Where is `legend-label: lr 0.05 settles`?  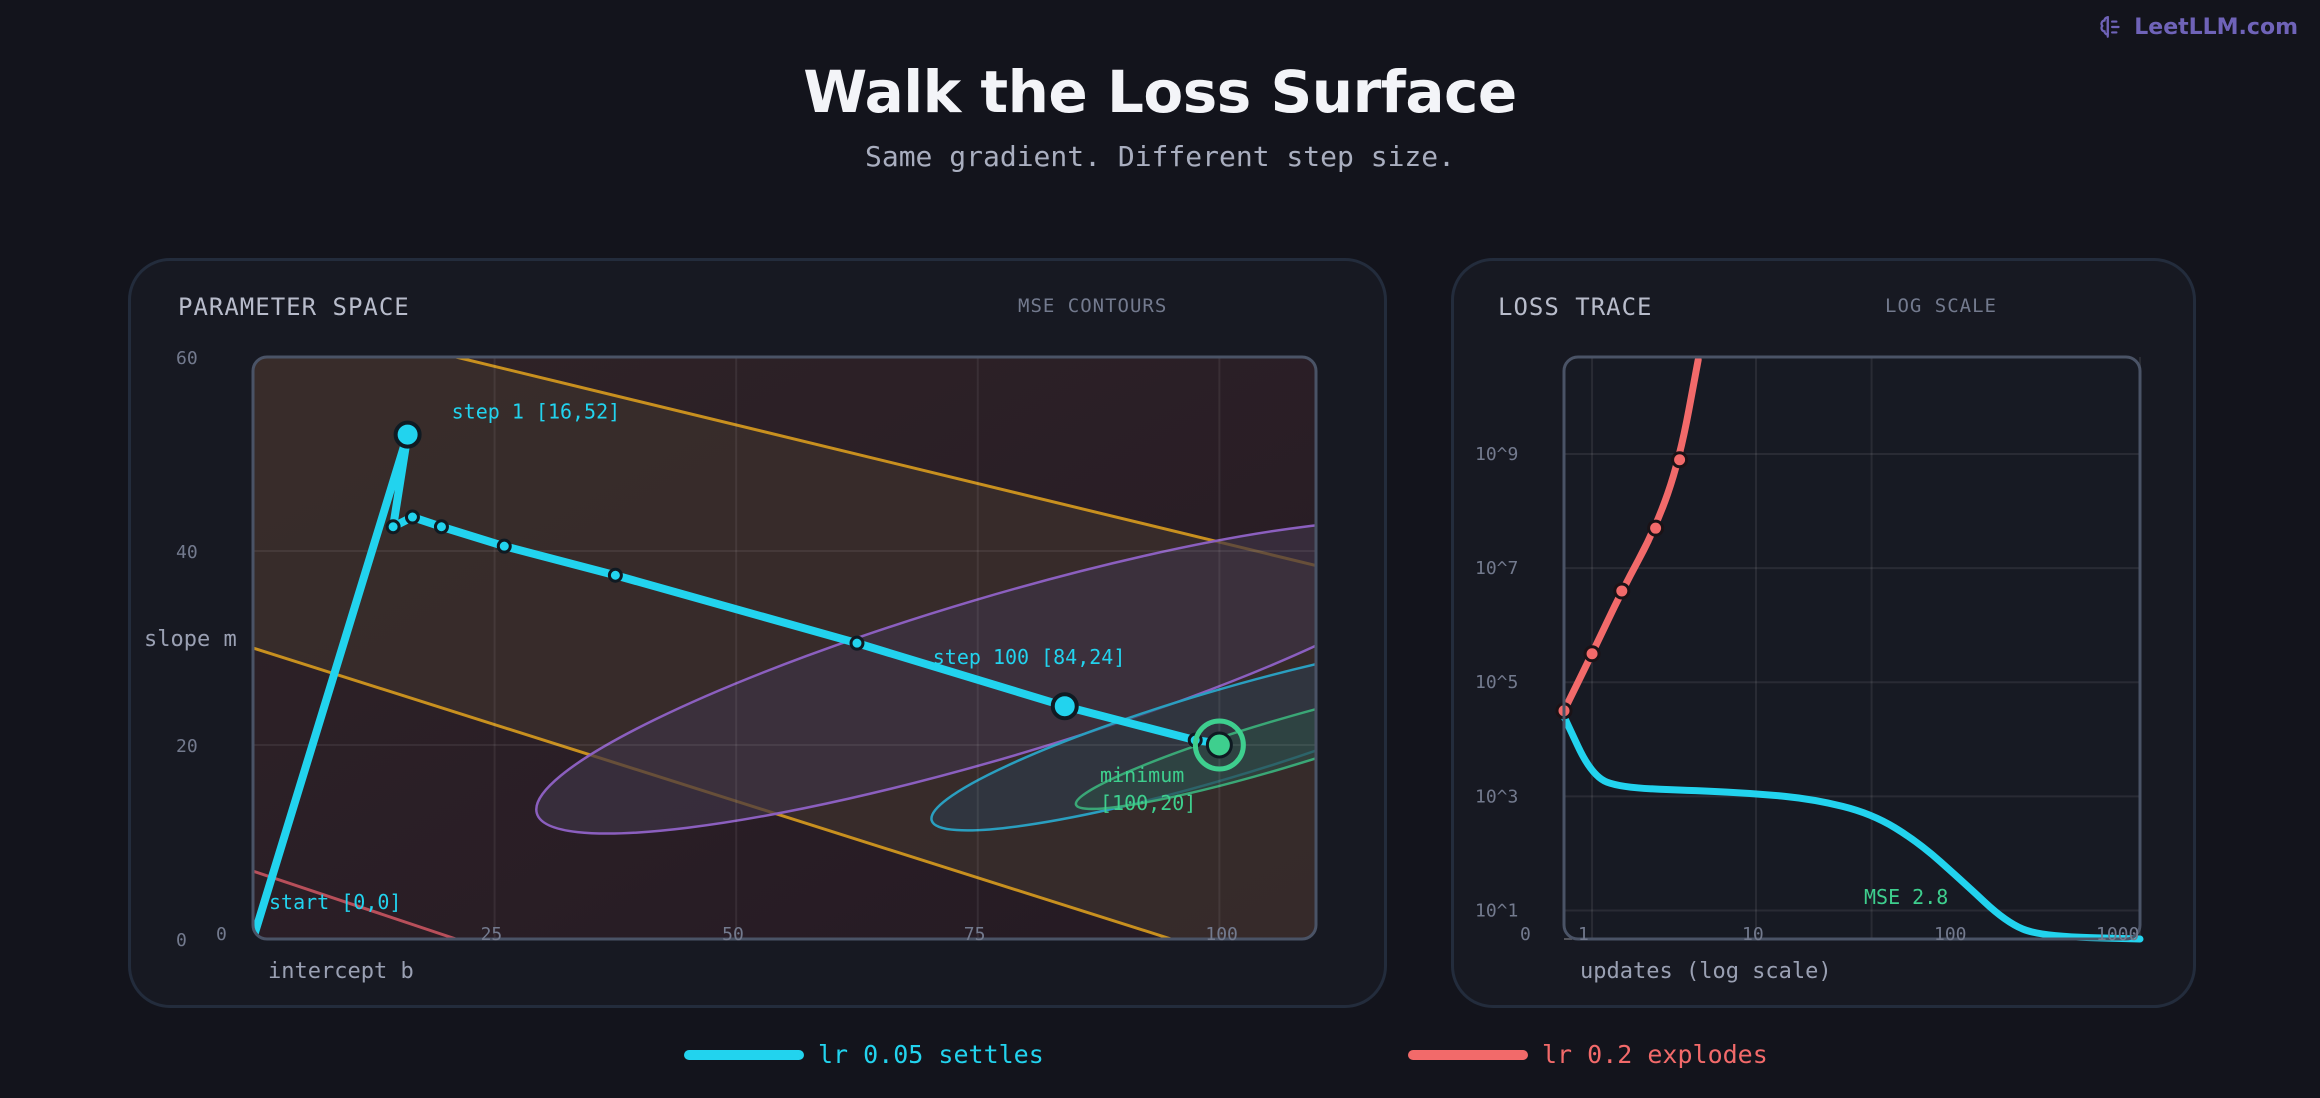
legend-label: lr 0.05 settles is located at coordinates (931, 1054).